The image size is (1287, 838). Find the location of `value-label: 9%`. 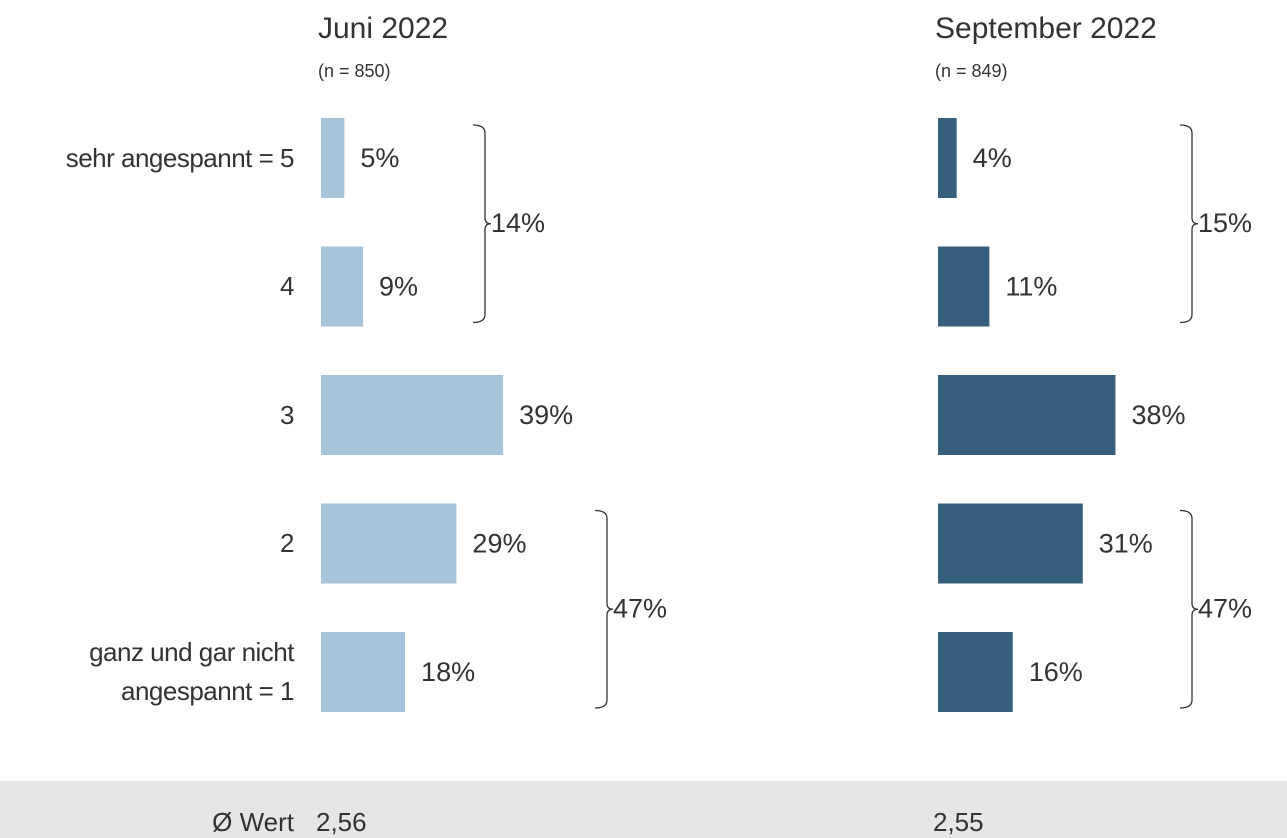

value-label: 9% is located at coordinates (398, 287).